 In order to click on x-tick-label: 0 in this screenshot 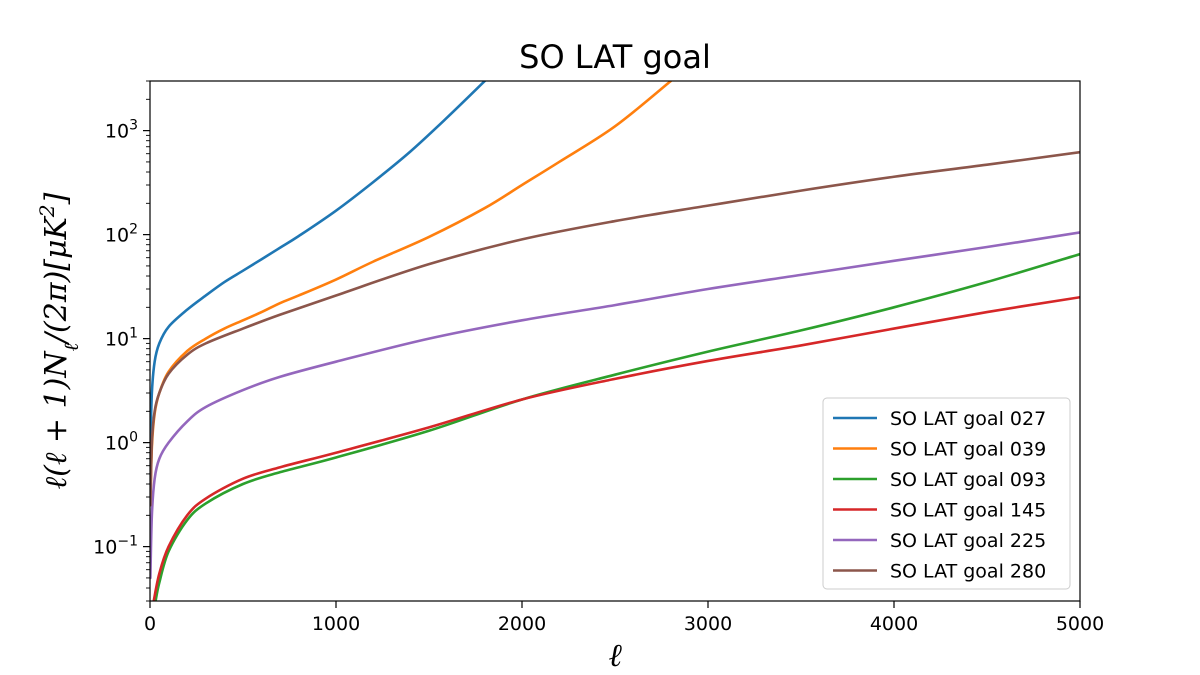, I will do `click(150, 624)`.